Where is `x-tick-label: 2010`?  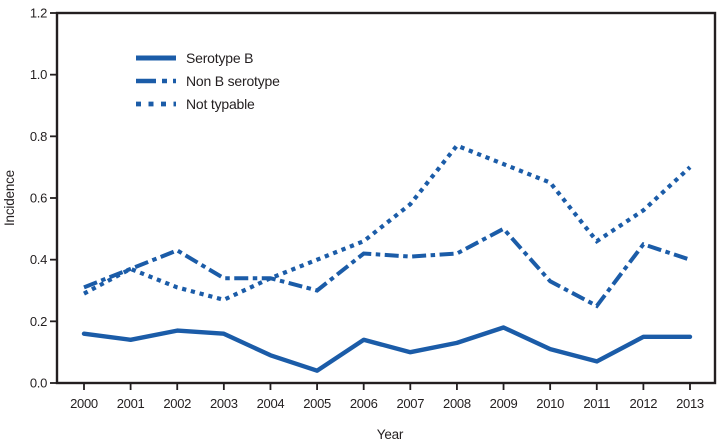
x-tick-label: 2010 is located at coordinates (550, 403).